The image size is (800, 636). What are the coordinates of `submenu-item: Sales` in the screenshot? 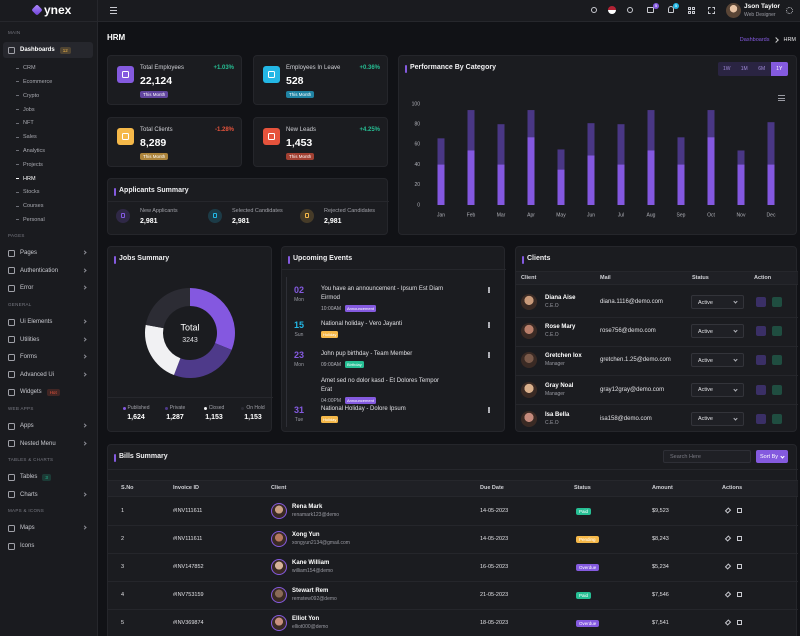 It's located at (50, 137).